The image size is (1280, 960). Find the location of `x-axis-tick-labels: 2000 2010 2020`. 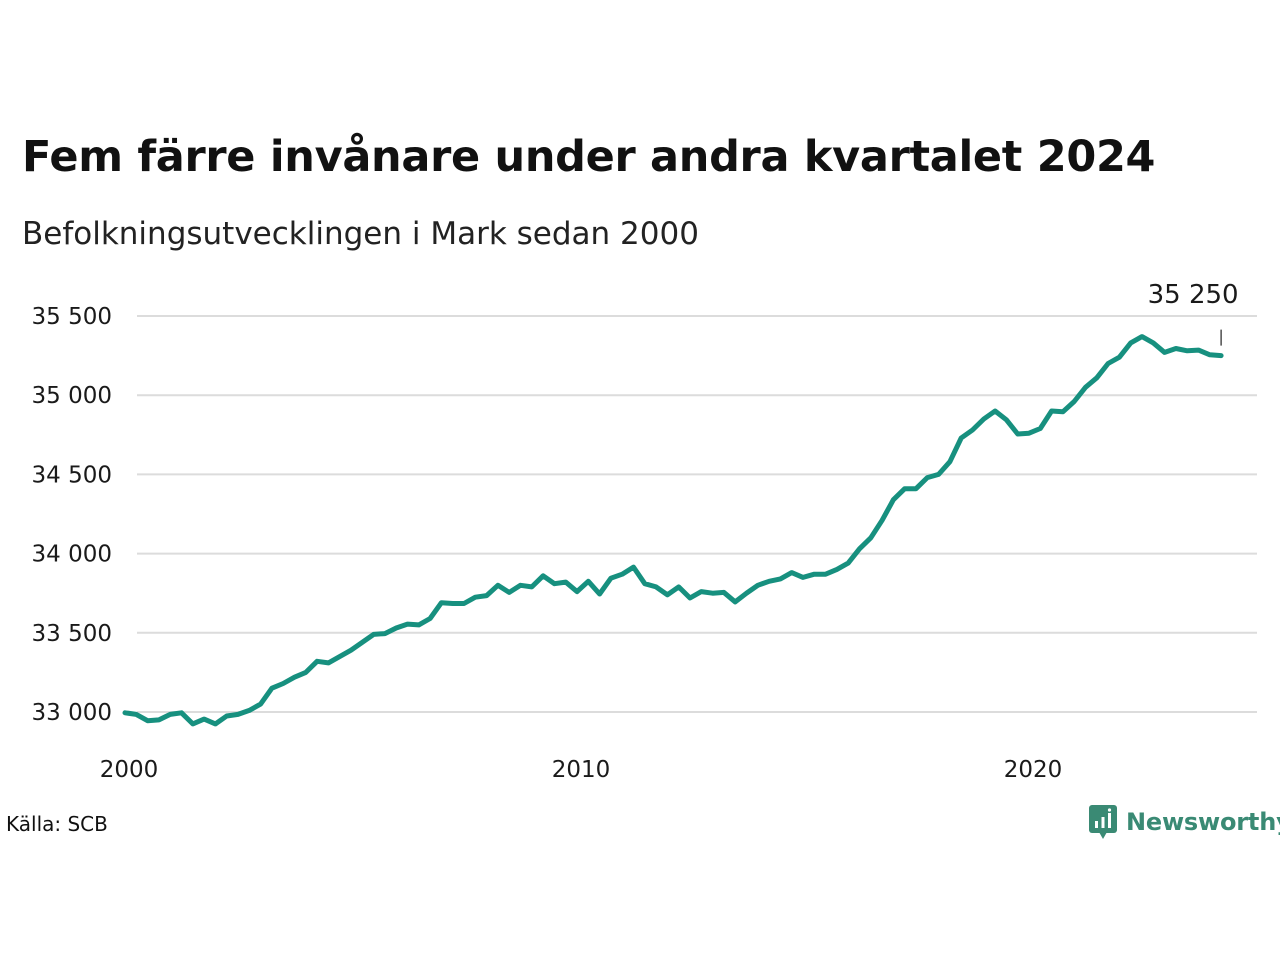

x-axis-tick-labels: 2000 2010 2020 is located at coordinates (581, 770).